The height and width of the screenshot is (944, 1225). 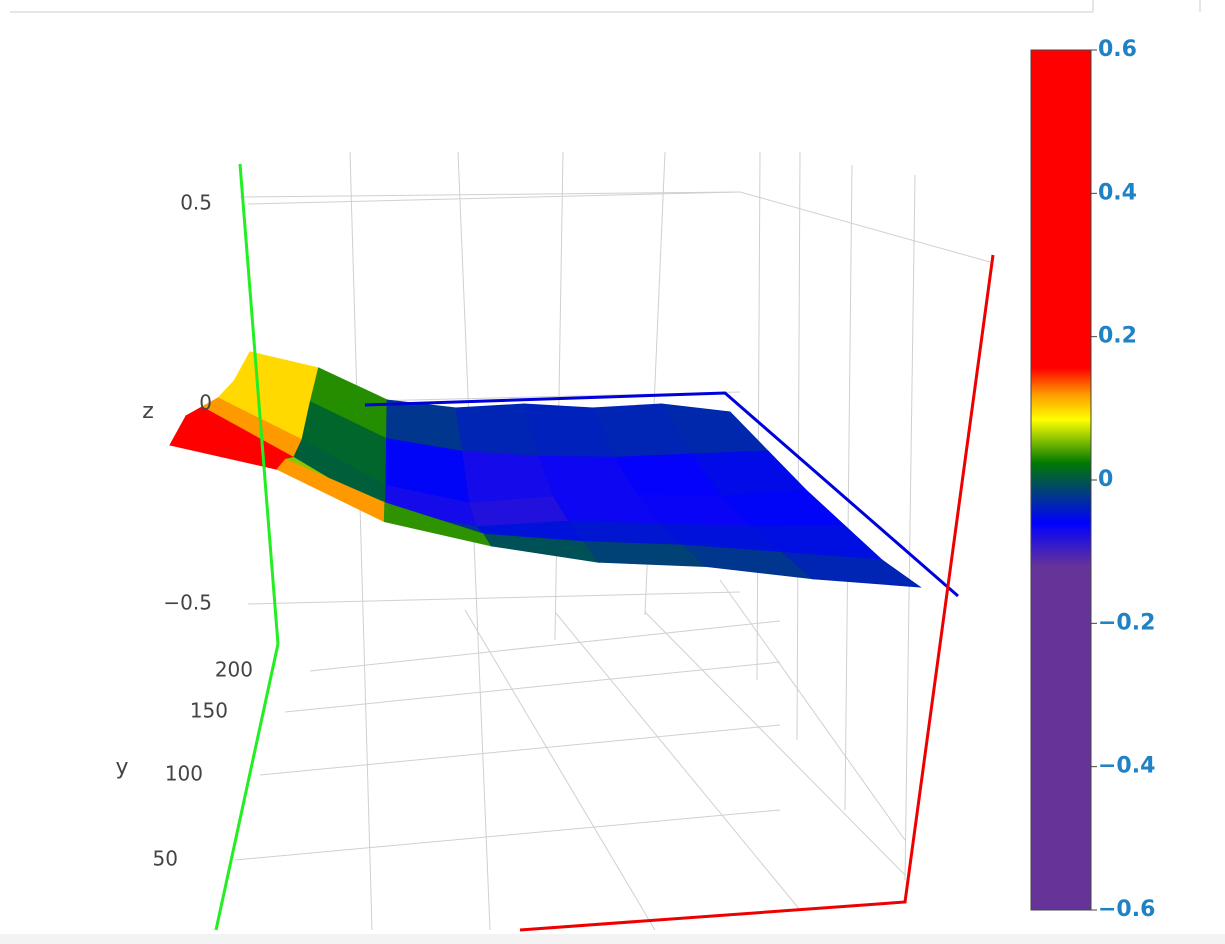 I want to click on y-axis-line, so click(x=247, y=787).